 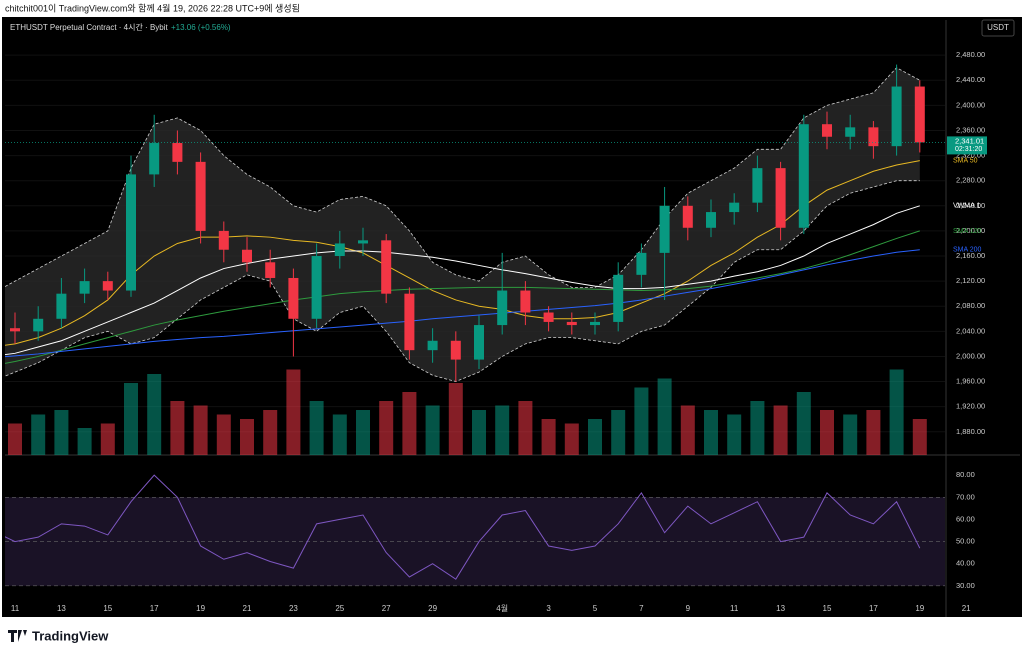 I want to click on legend-label: SMA 50, so click(x=965, y=160).